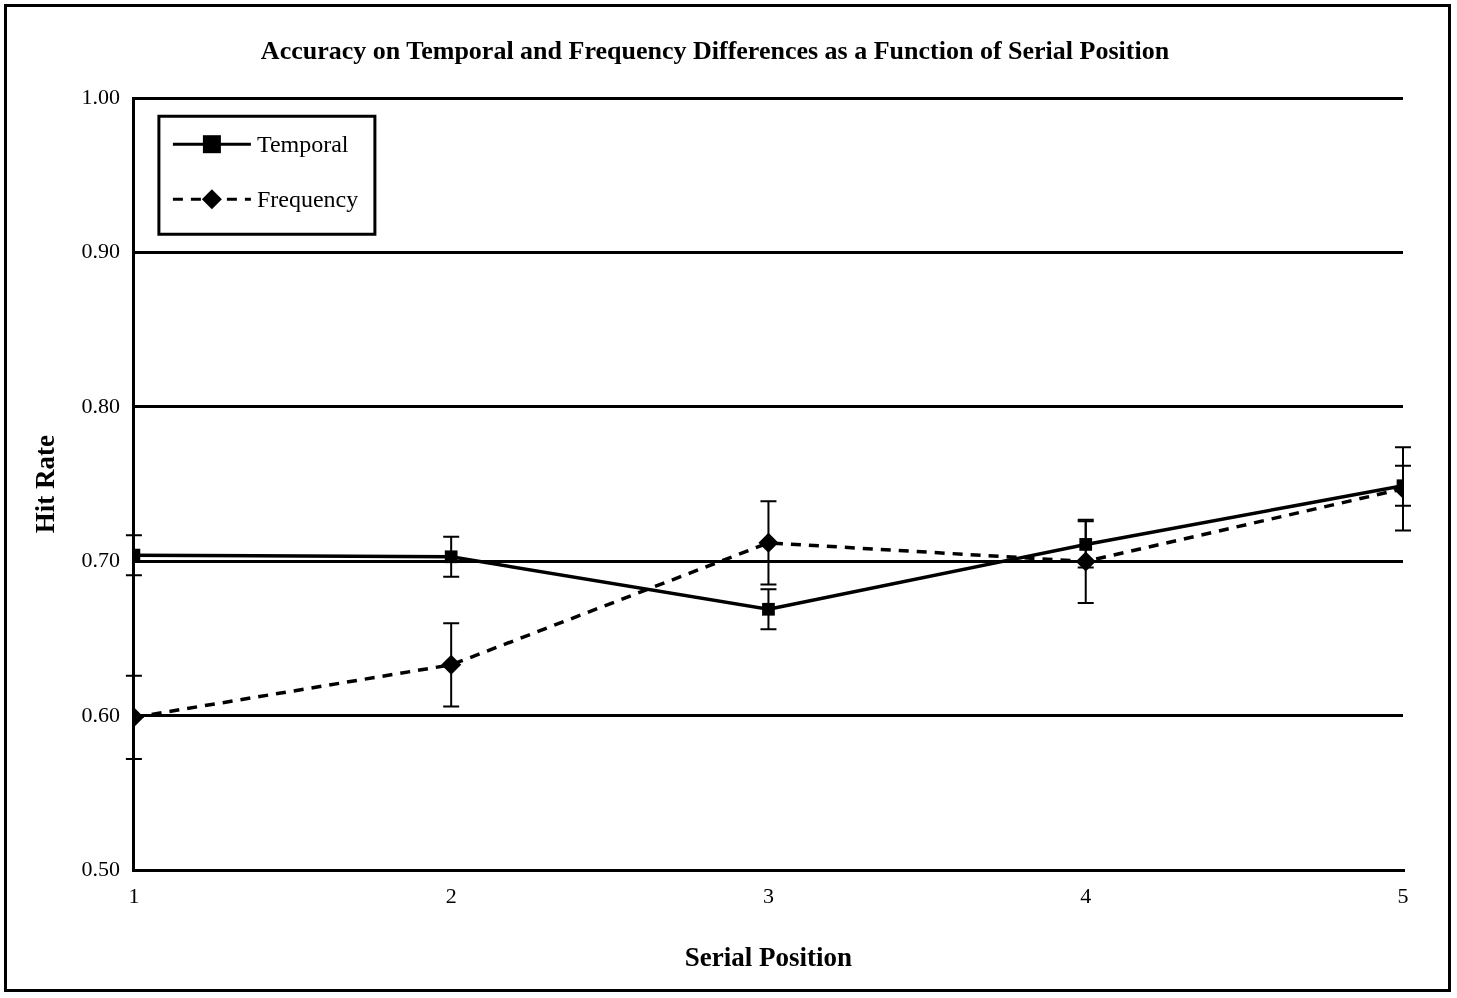  I want to click on chart-title: Accuracy on Temporal and Frequency Differences as a Function of Serial Position, so click(715, 51).